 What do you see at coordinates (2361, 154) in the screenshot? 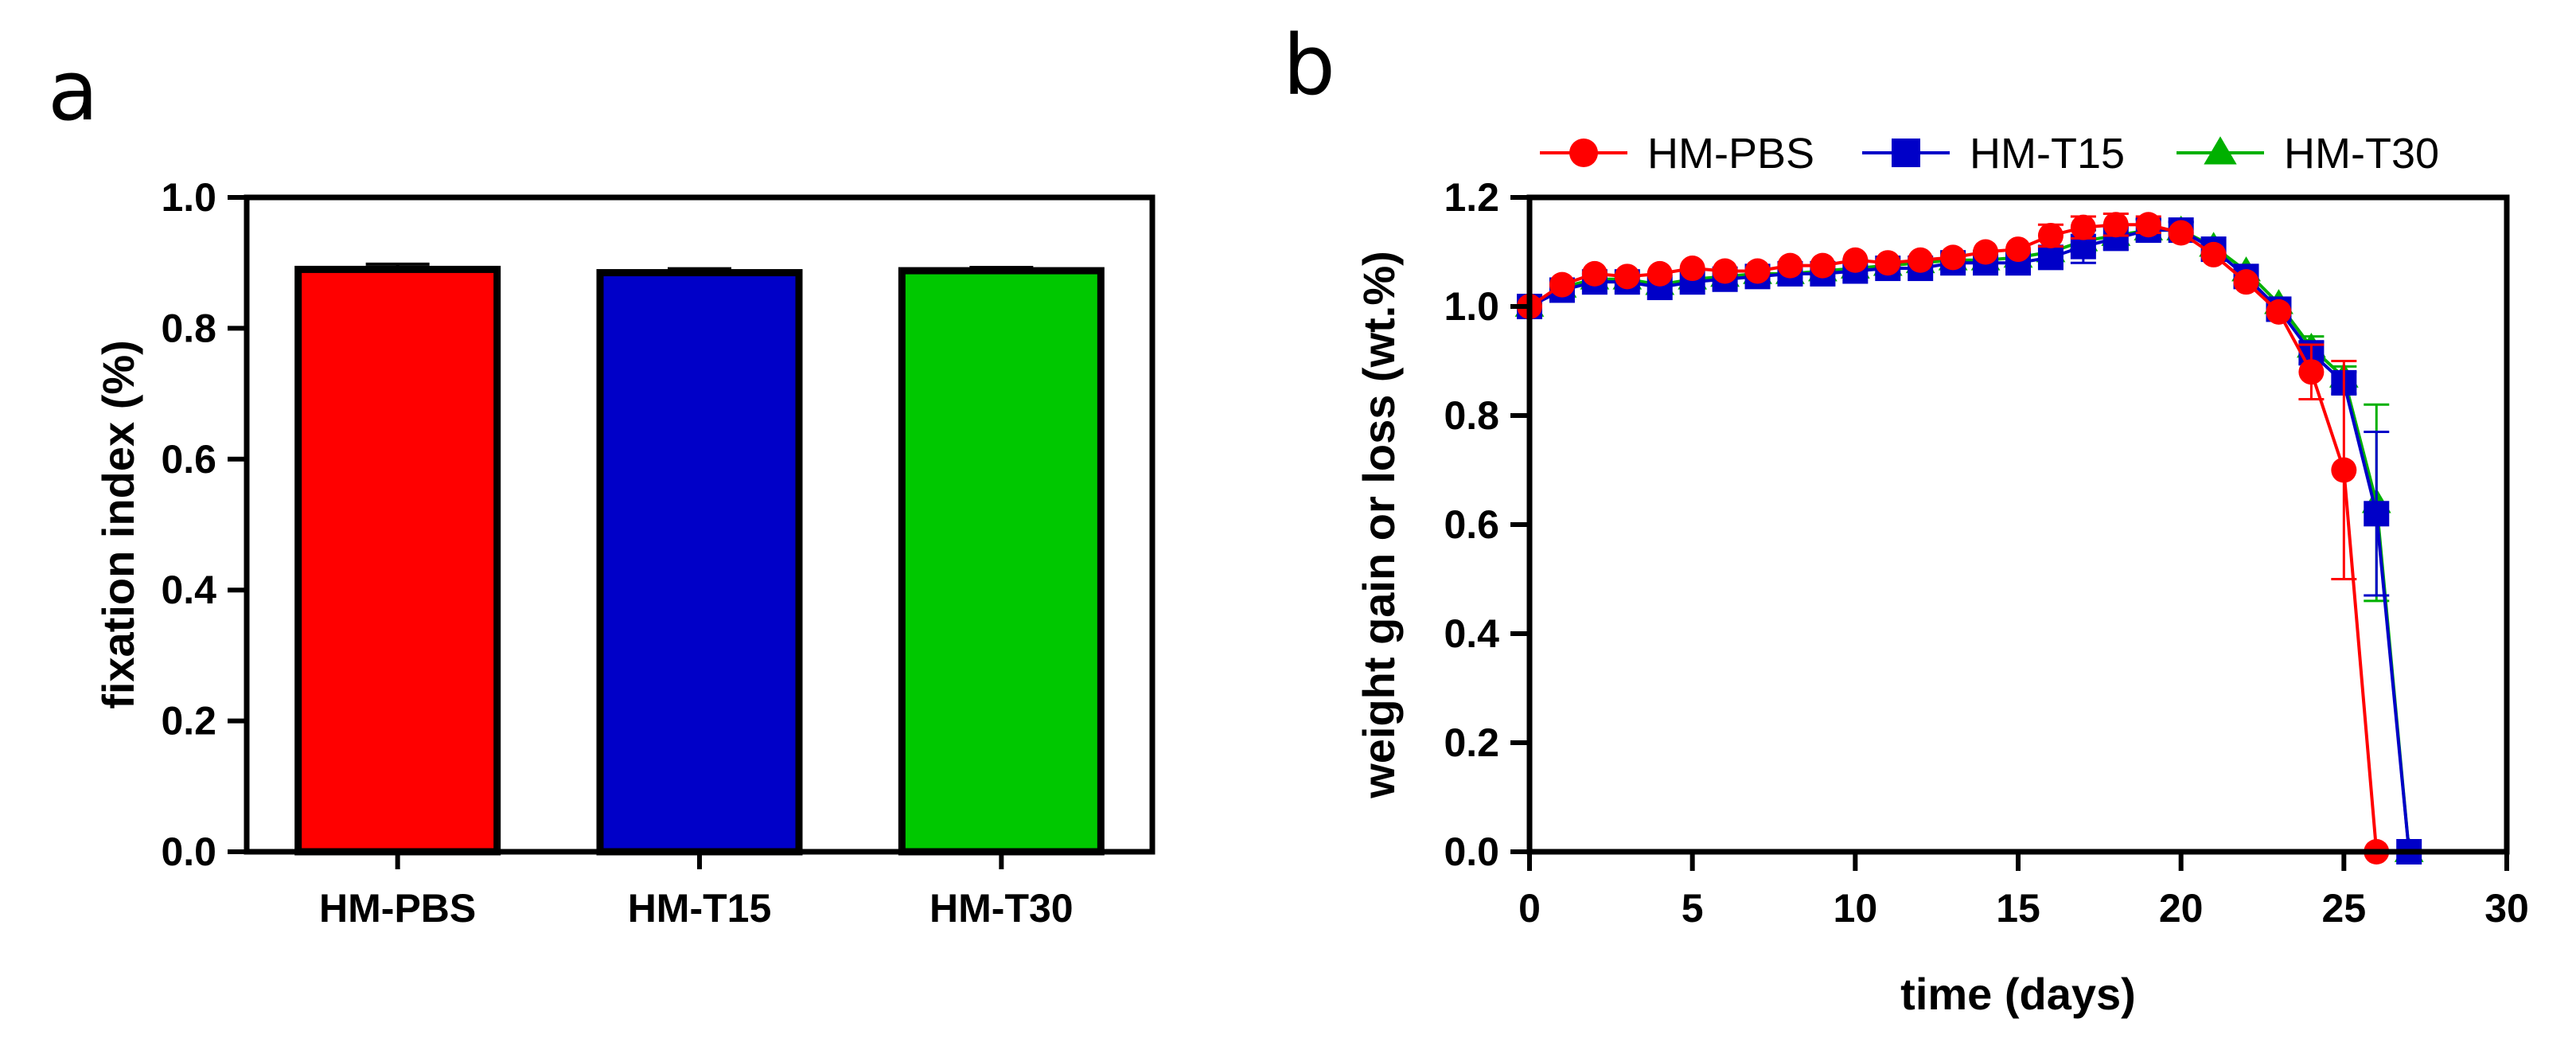
I see `legend-label: HM-T30` at bounding box center [2361, 154].